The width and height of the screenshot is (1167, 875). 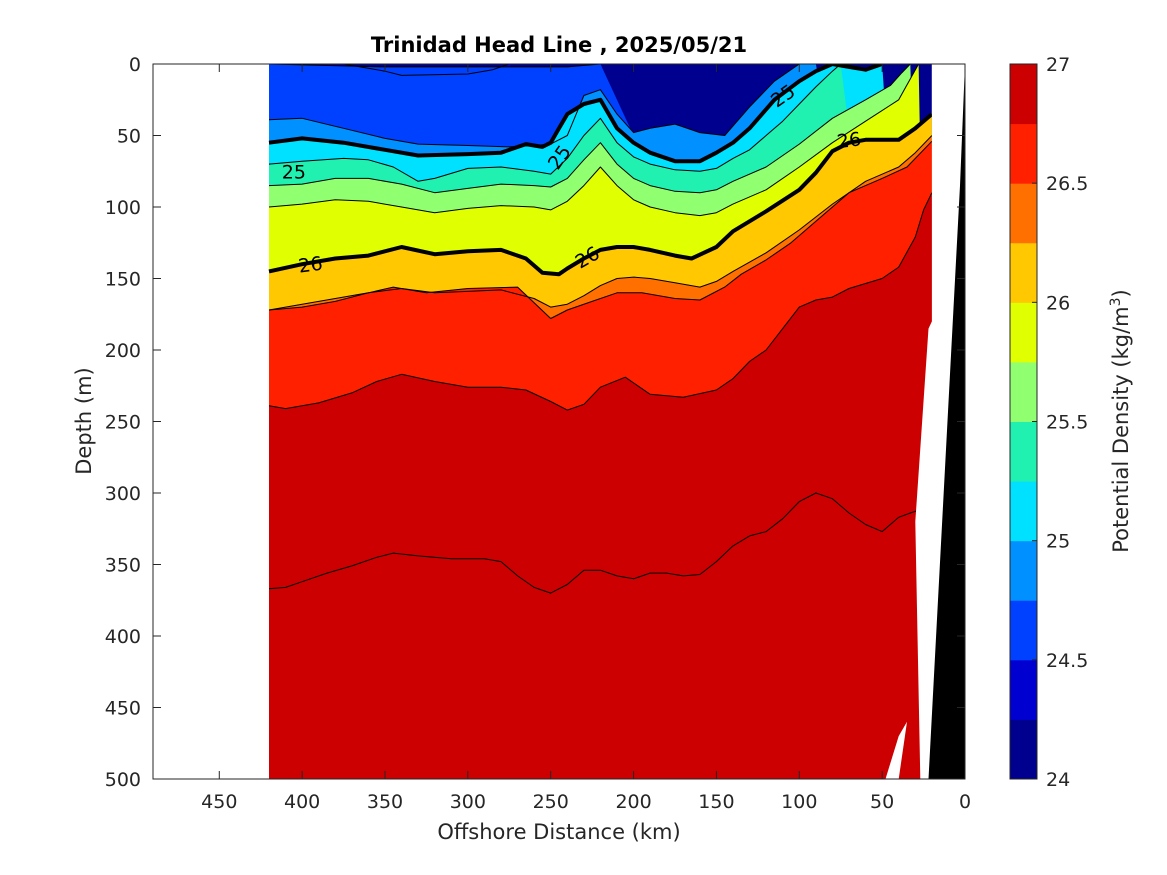 I want to click on colorbar-tick-label: 25, so click(x=1058, y=542).